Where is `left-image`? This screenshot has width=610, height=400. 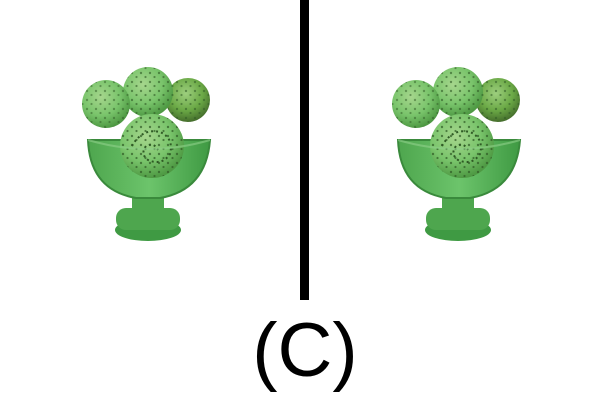 left-image is located at coordinates (146, 154).